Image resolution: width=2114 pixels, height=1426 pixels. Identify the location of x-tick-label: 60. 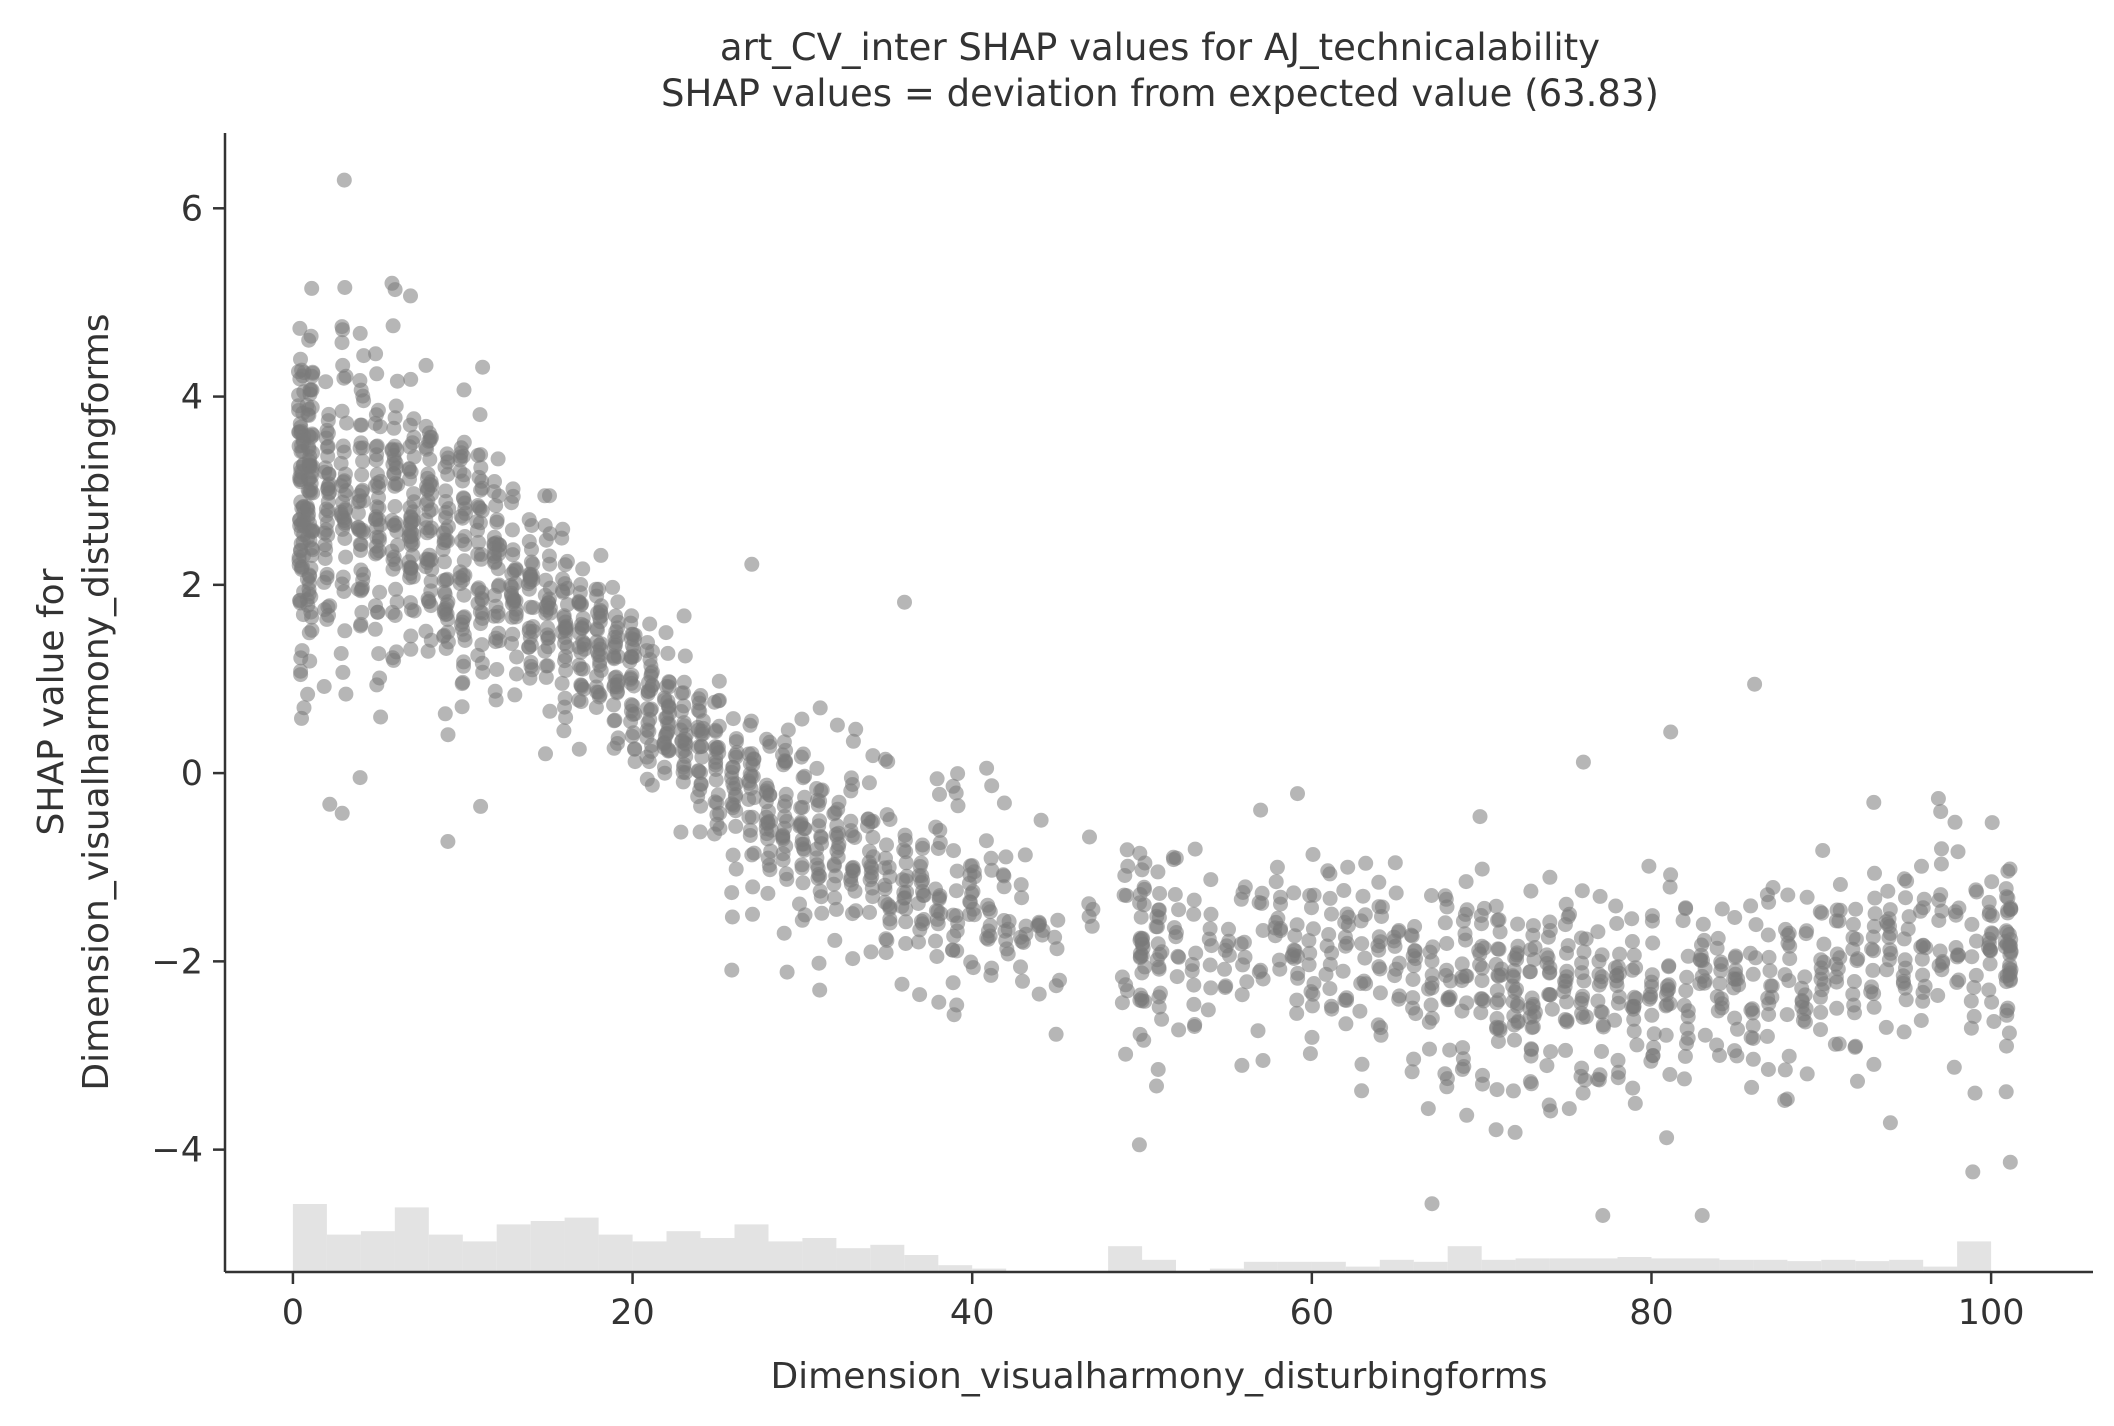
(1312, 1313).